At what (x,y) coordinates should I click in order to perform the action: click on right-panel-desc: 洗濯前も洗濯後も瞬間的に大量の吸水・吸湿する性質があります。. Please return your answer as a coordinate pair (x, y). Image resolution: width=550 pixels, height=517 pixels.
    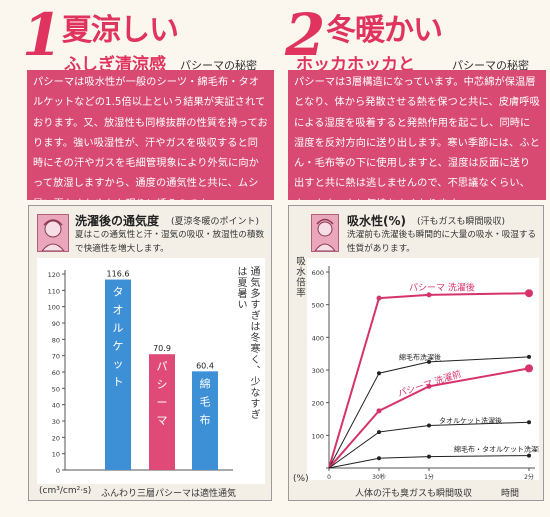
    Looking at the image, I should click on (442, 242).